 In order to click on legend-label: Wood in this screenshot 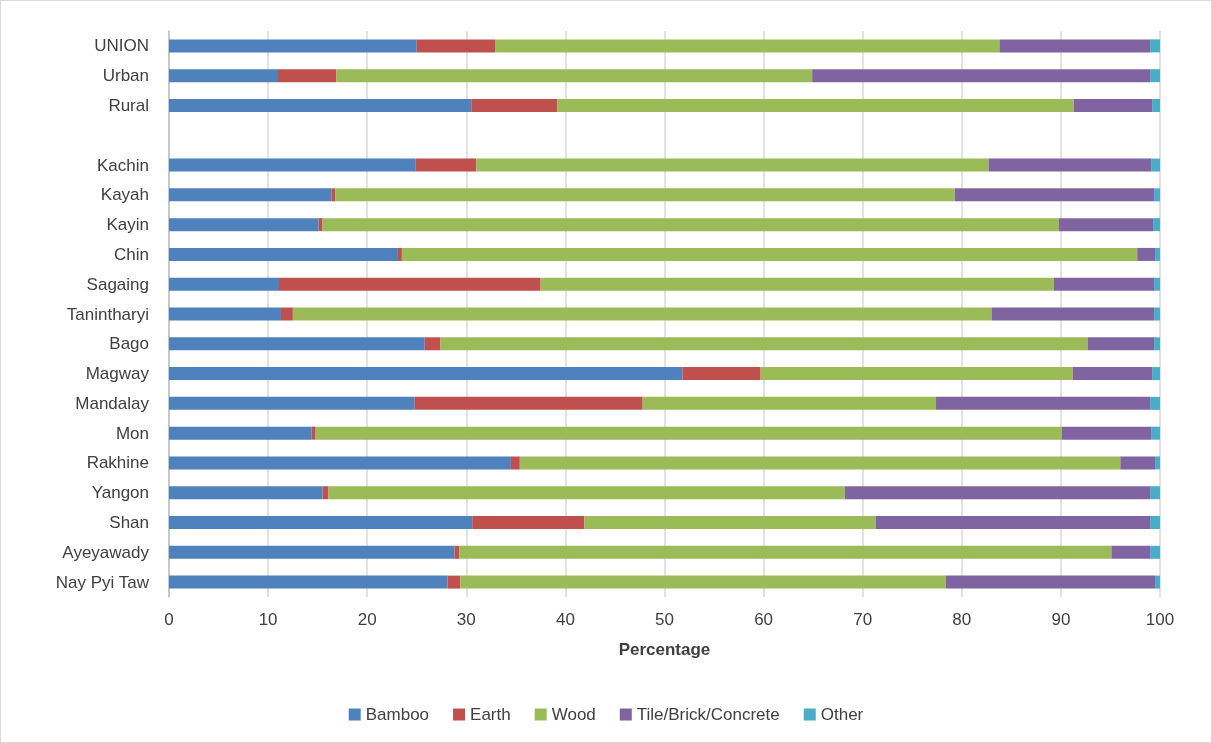, I will do `click(573, 714)`.